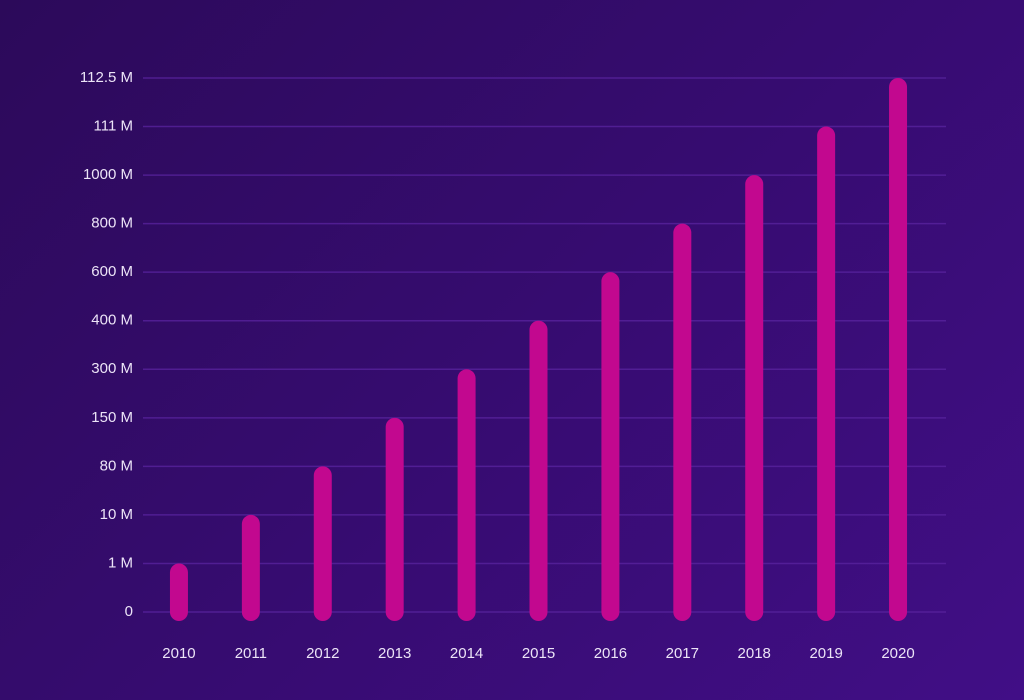 Image resolution: width=1024 pixels, height=700 pixels. What do you see at coordinates (251, 653) in the screenshot?
I see `x-tick-label: 2011` at bounding box center [251, 653].